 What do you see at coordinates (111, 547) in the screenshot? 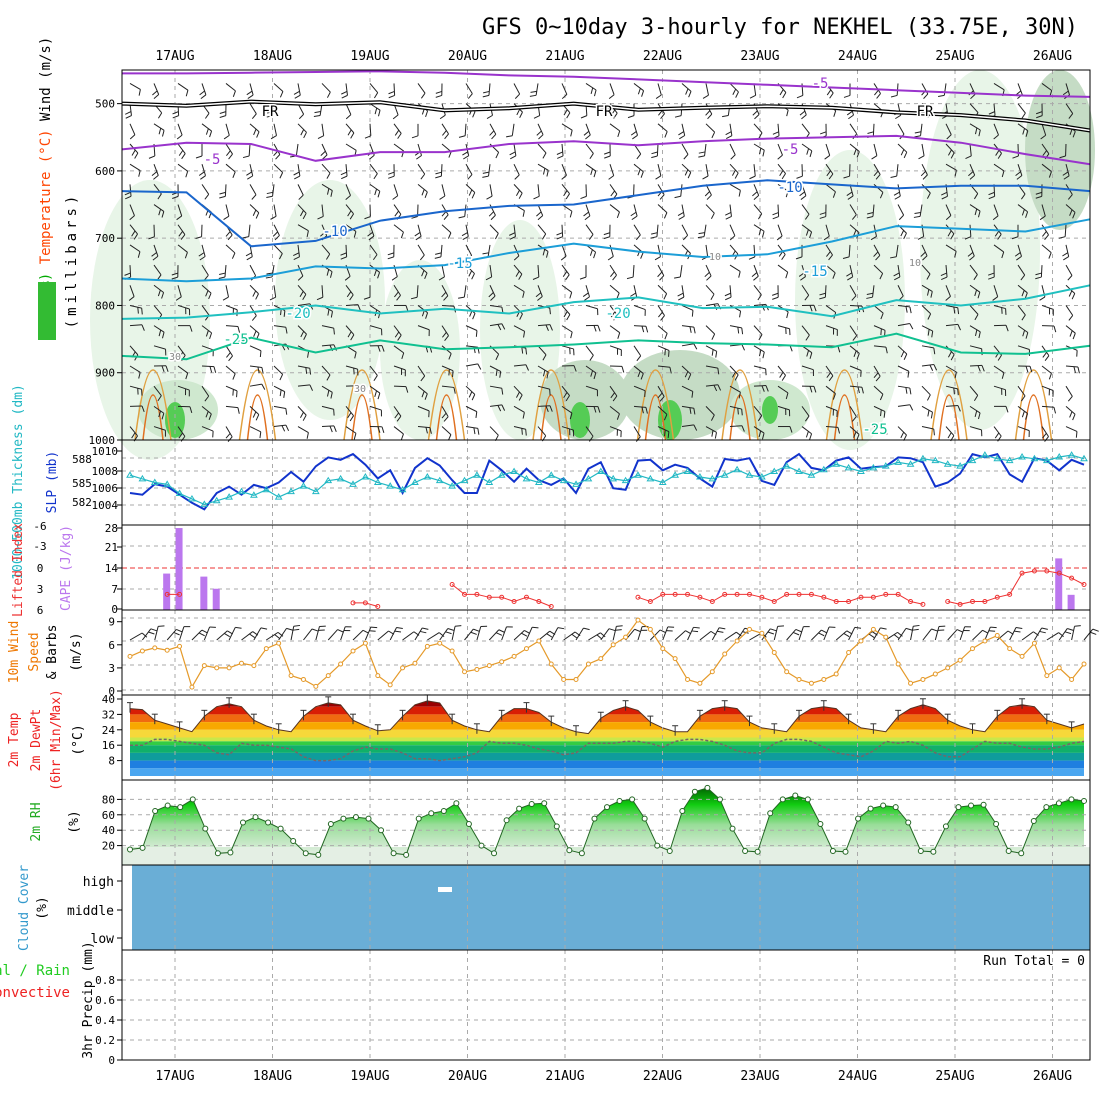
I see `cape-tick-label: 21` at bounding box center [111, 547].